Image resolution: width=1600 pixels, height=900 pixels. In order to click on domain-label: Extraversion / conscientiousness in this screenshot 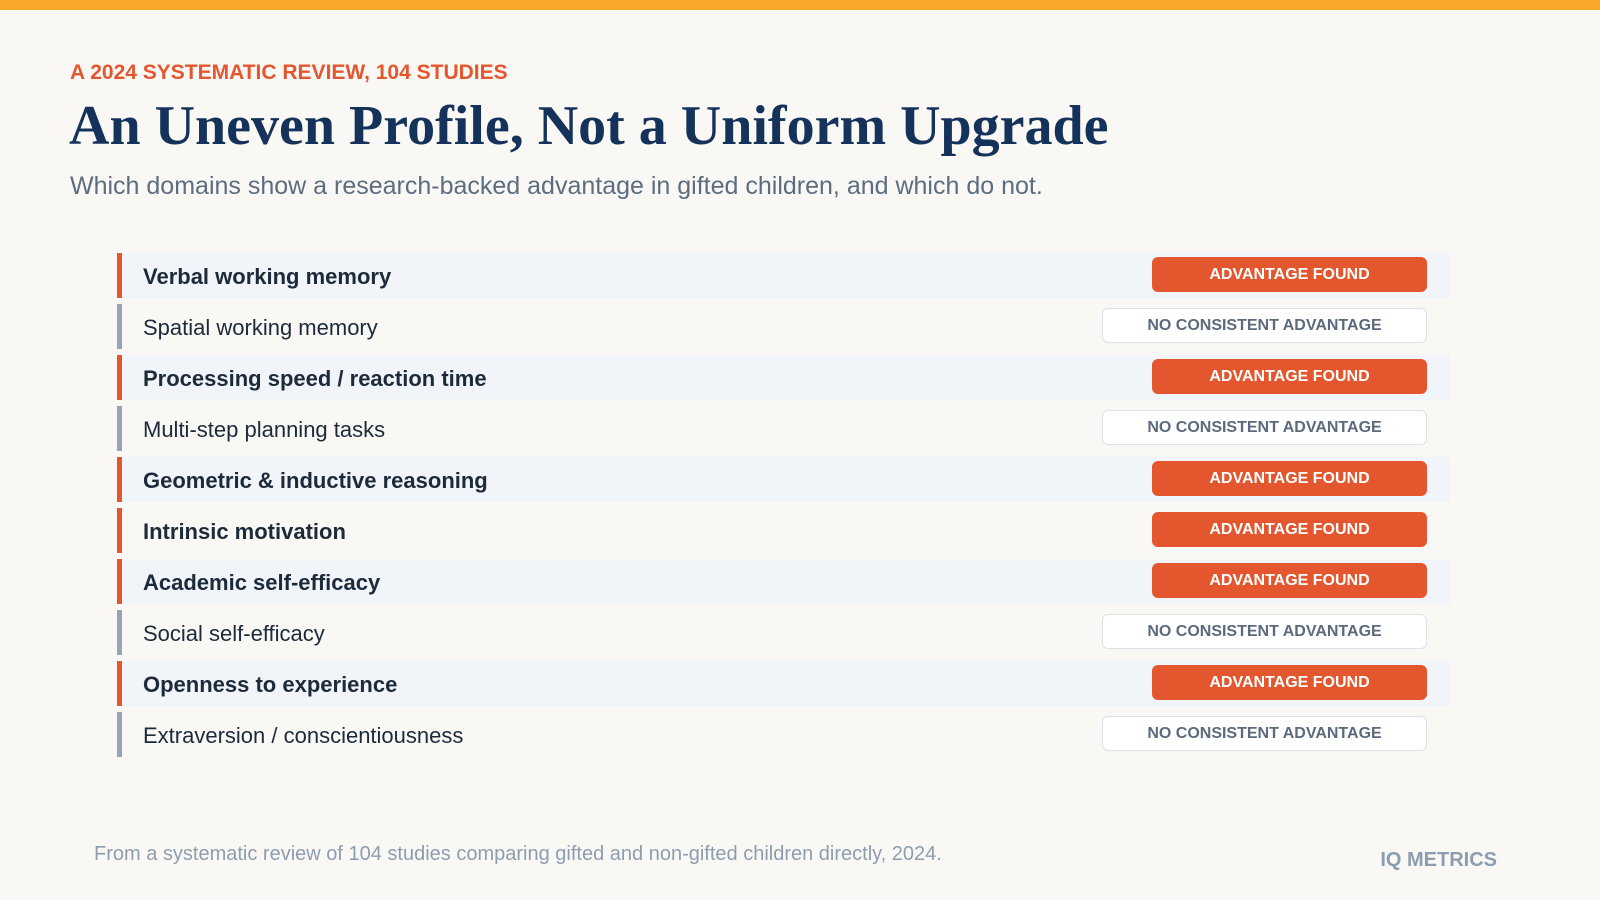, I will do `click(303, 735)`.